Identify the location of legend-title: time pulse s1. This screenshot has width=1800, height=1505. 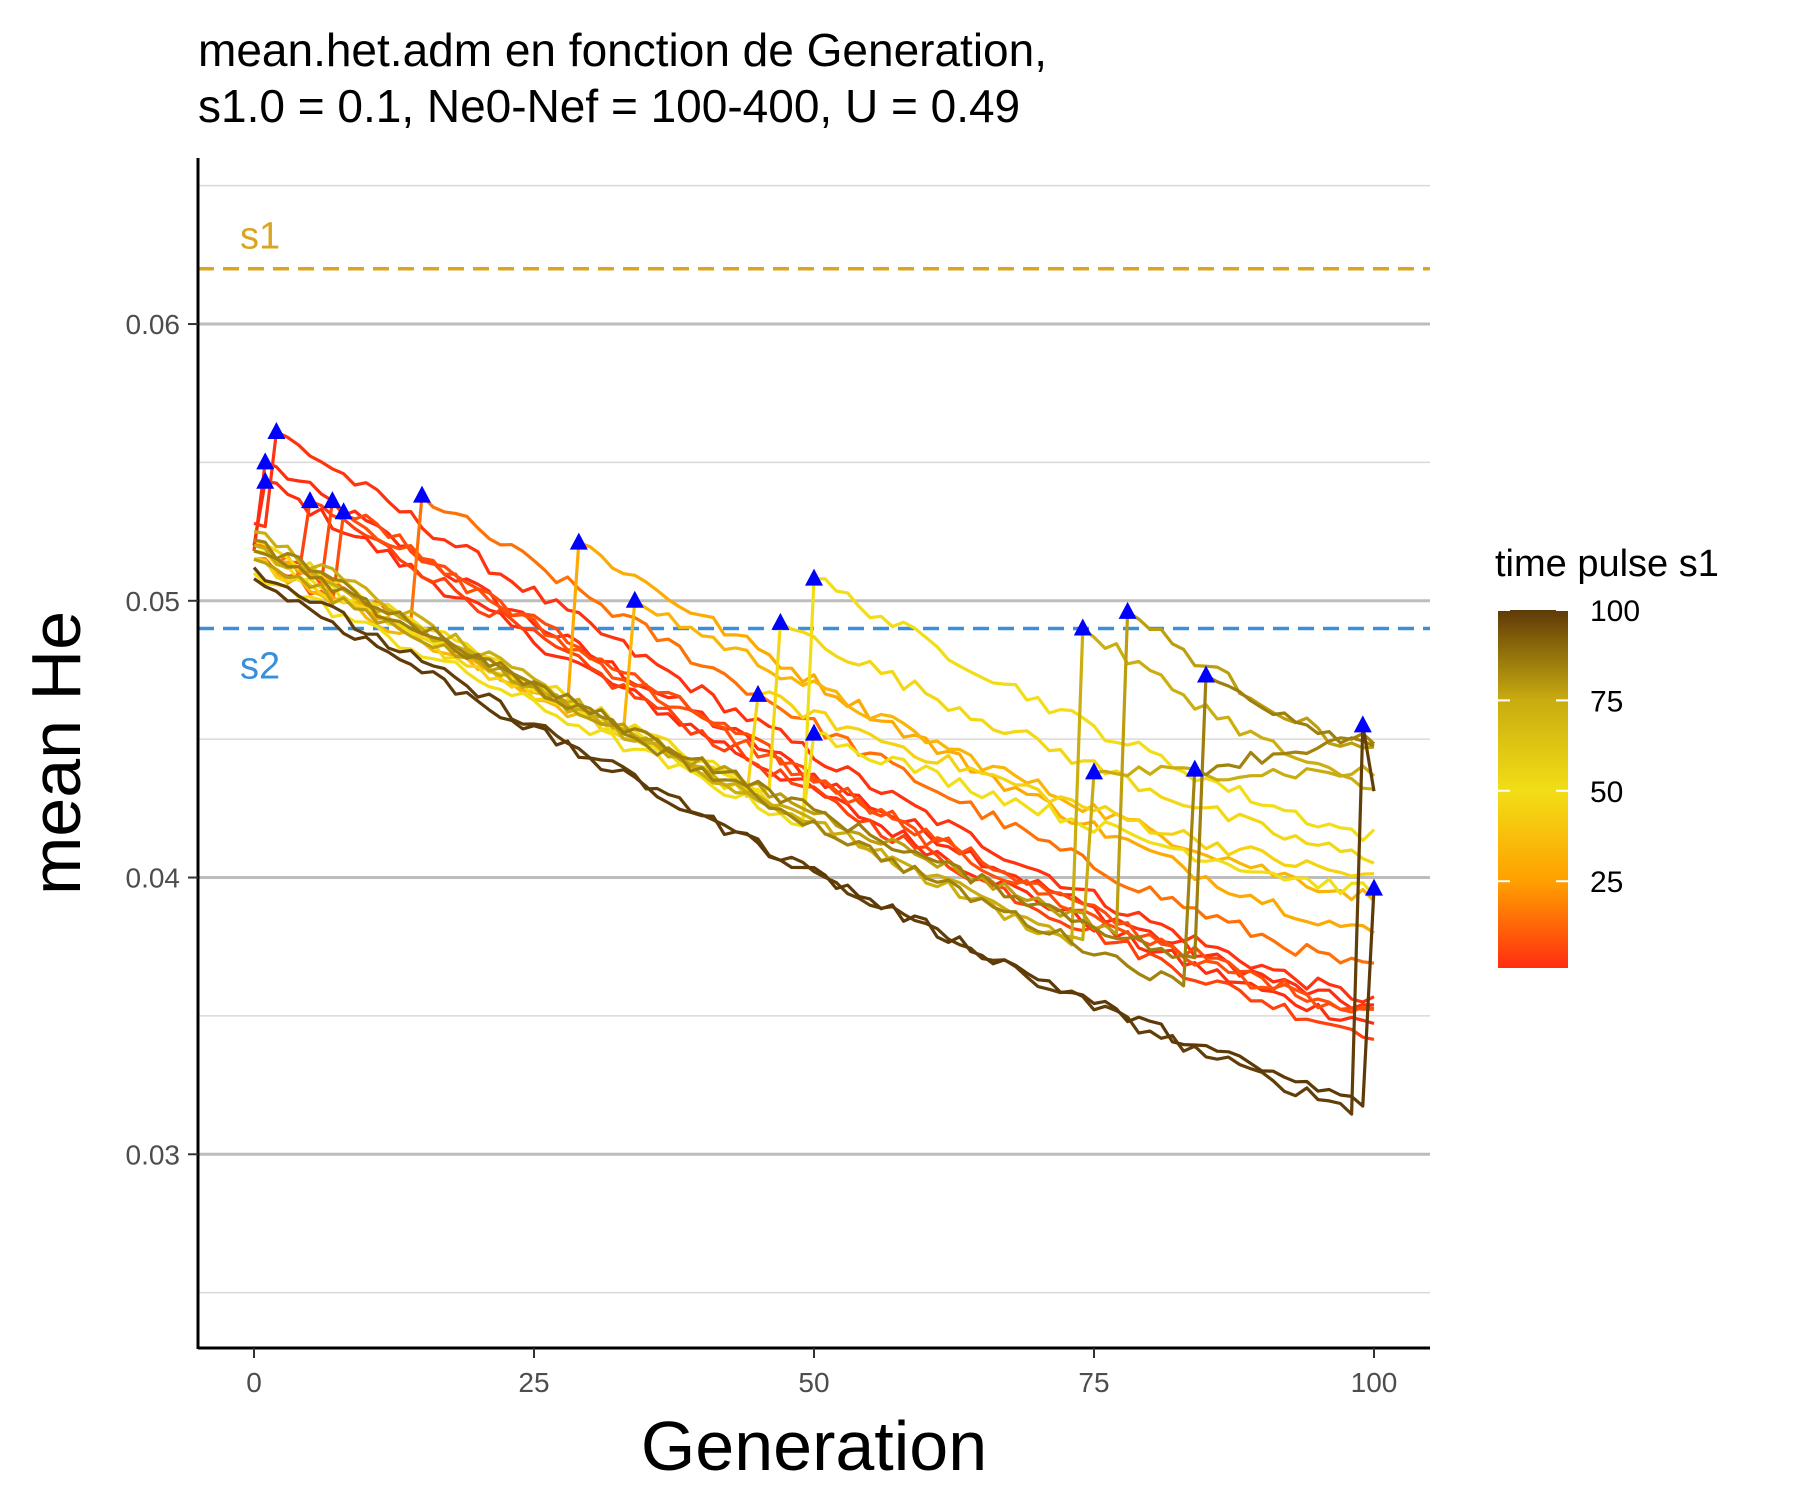
(1607, 564).